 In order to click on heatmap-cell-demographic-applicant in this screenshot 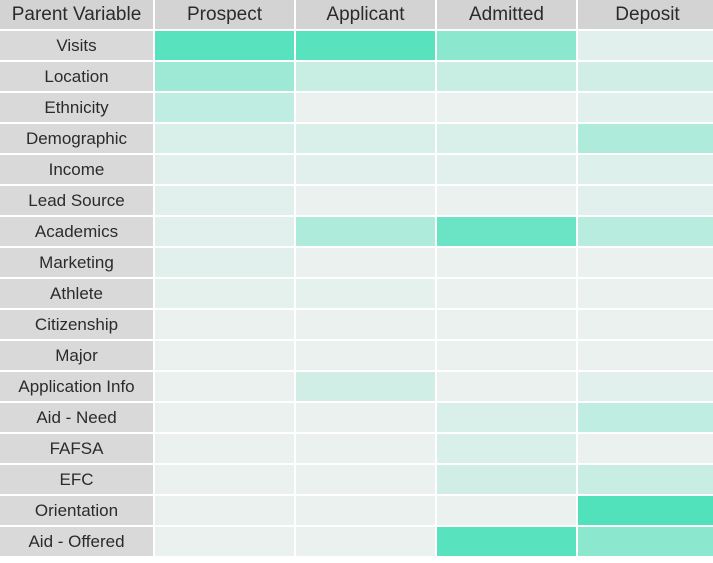, I will do `click(365, 138)`.